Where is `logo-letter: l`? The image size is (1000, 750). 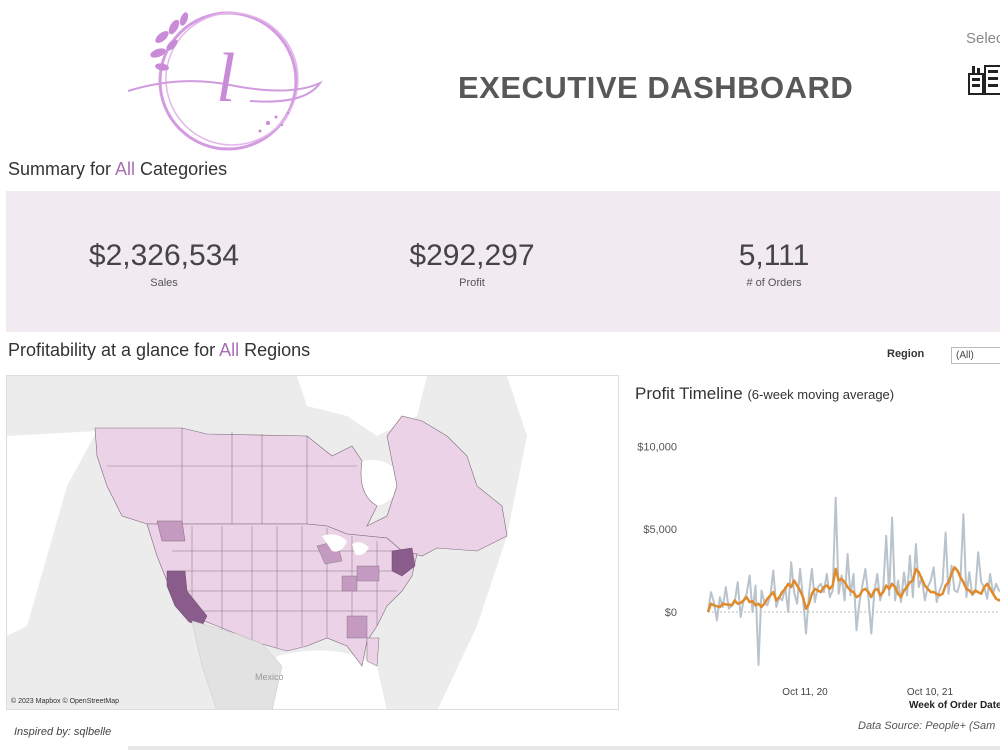 logo-letter: l is located at coordinates (225, 78).